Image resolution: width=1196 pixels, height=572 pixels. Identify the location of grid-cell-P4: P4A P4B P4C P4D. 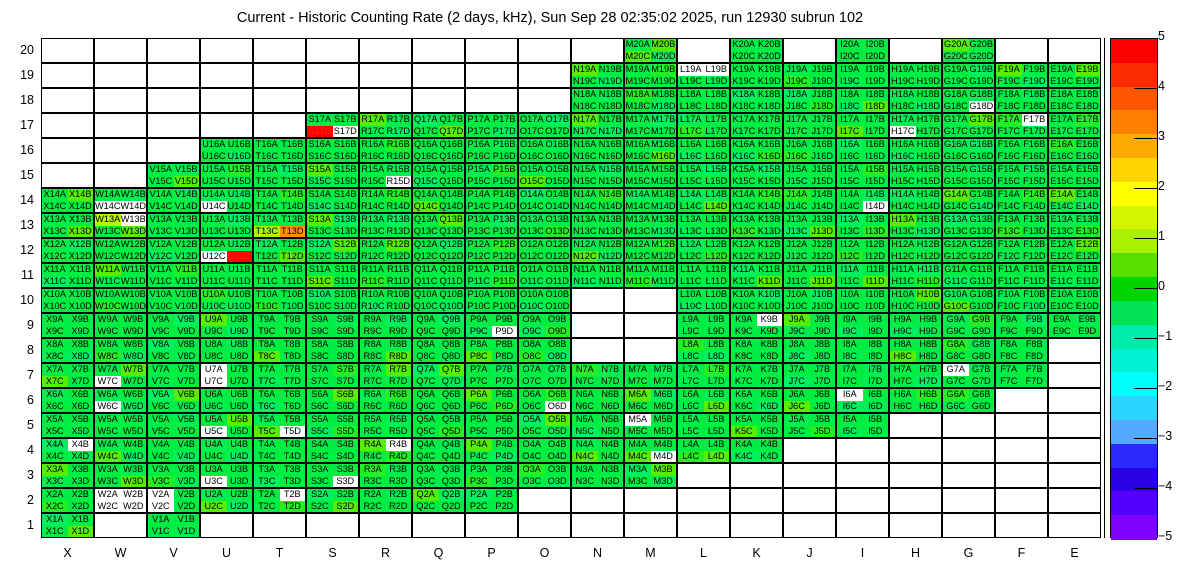
(491, 450).